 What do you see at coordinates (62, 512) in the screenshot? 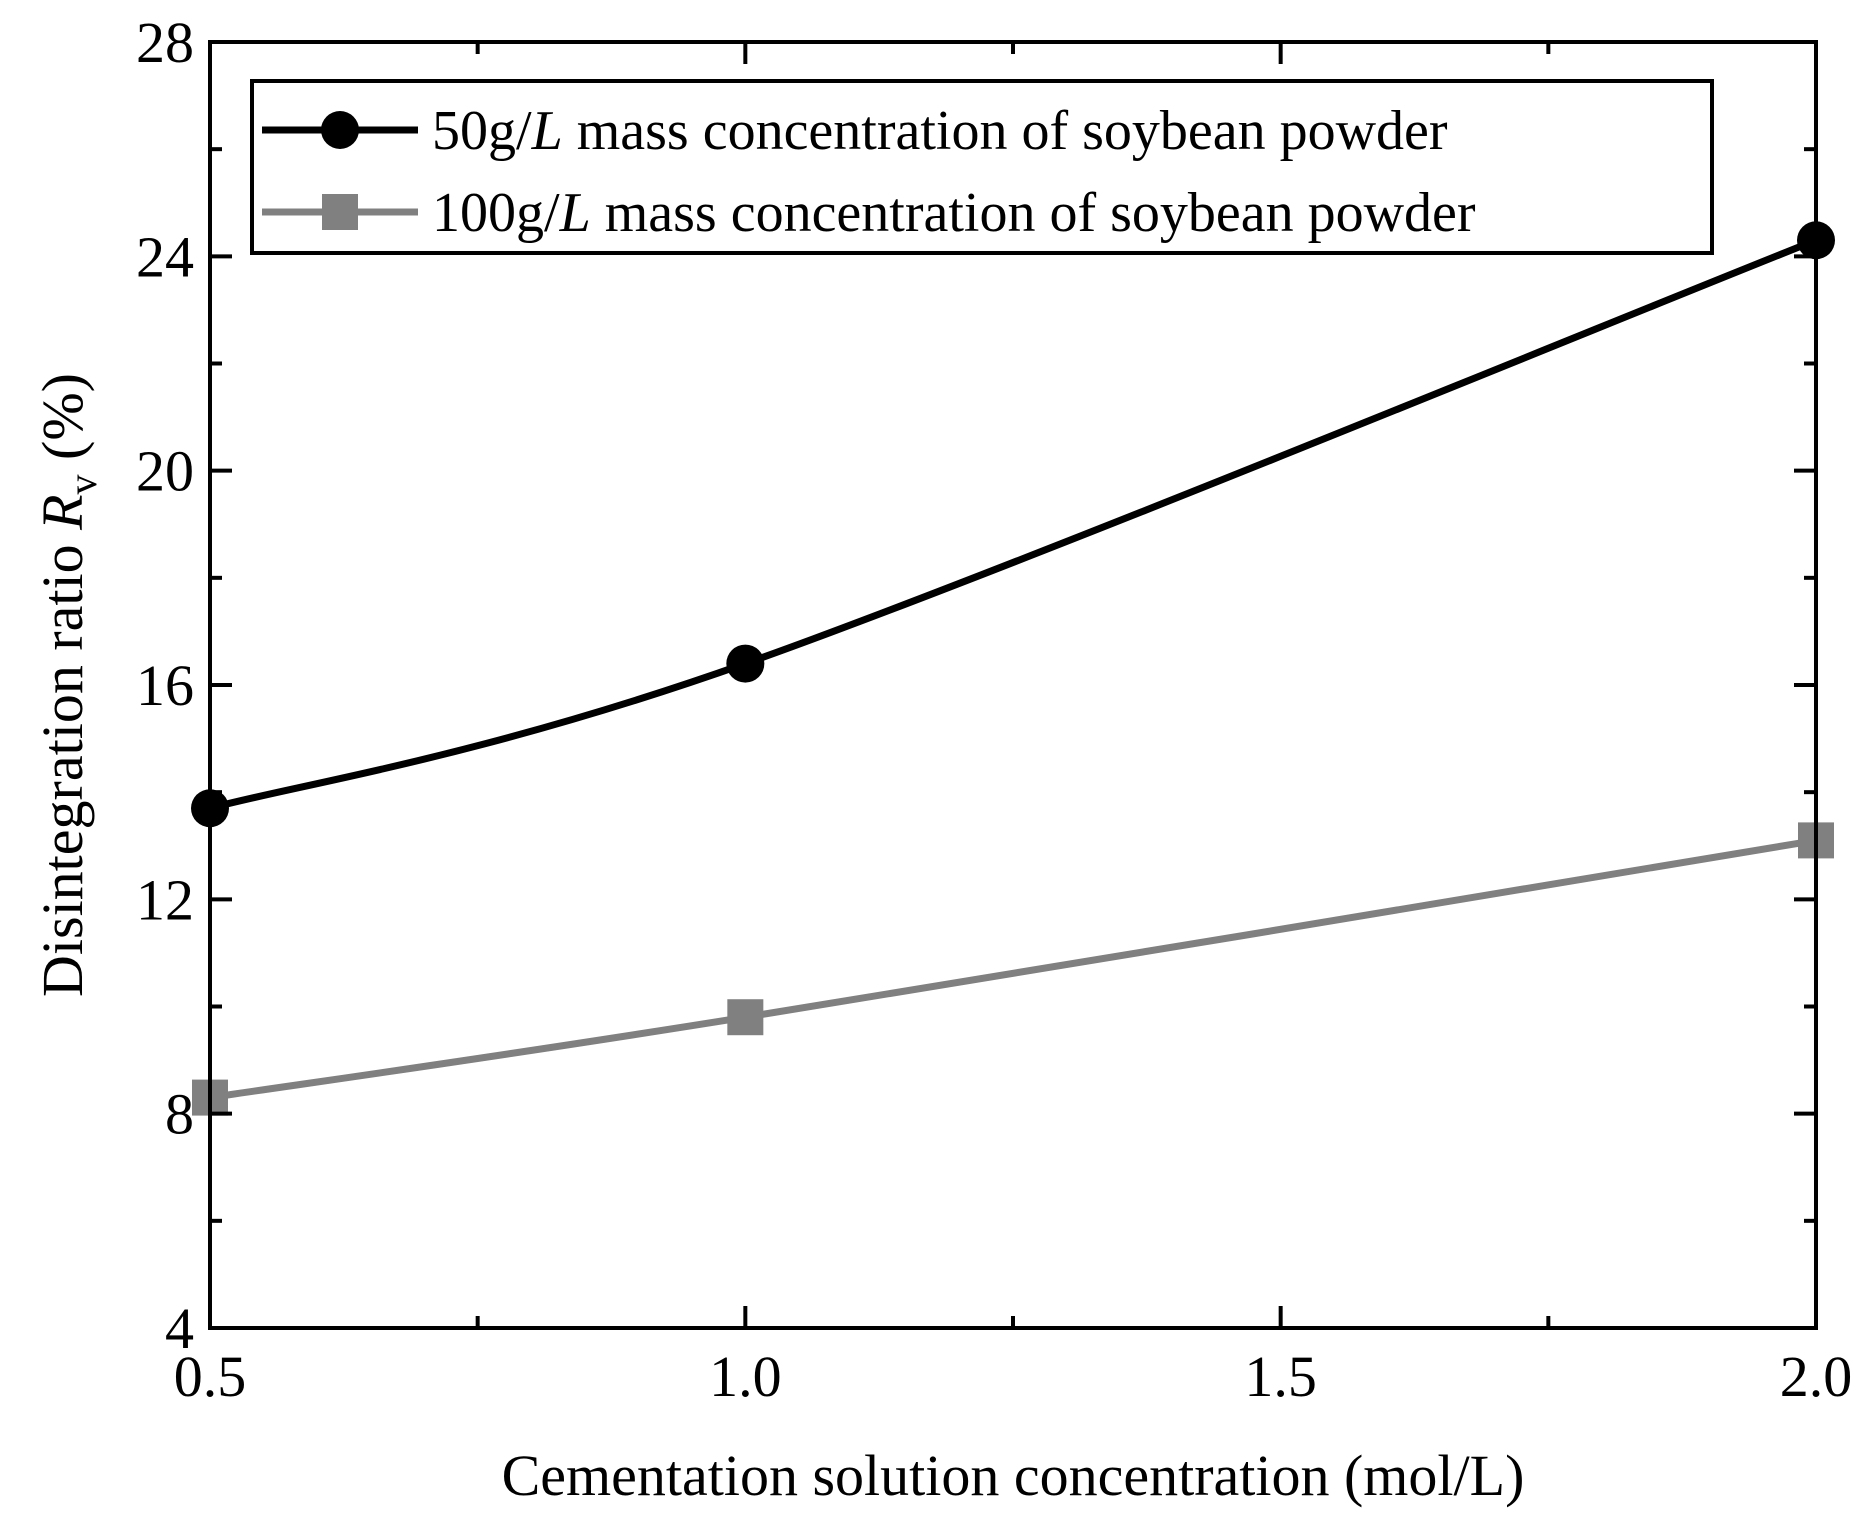
I see `y-axis-title-symbol: R` at bounding box center [62, 512].